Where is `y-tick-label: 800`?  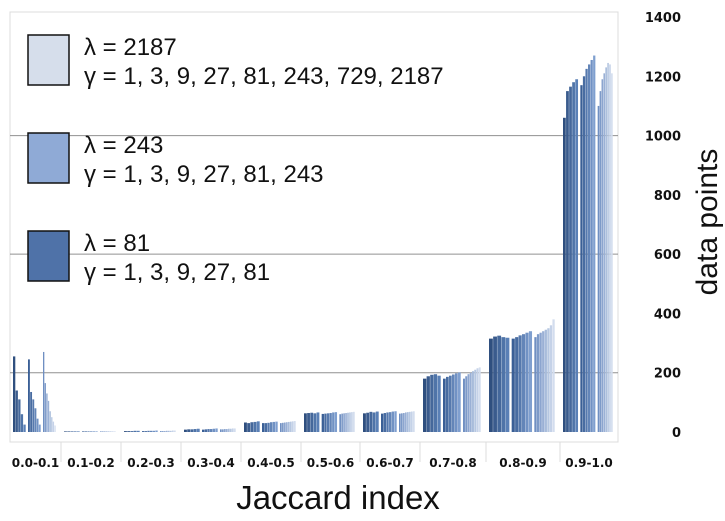
y-tick-label: 800 is located at coordinates (667, 196).